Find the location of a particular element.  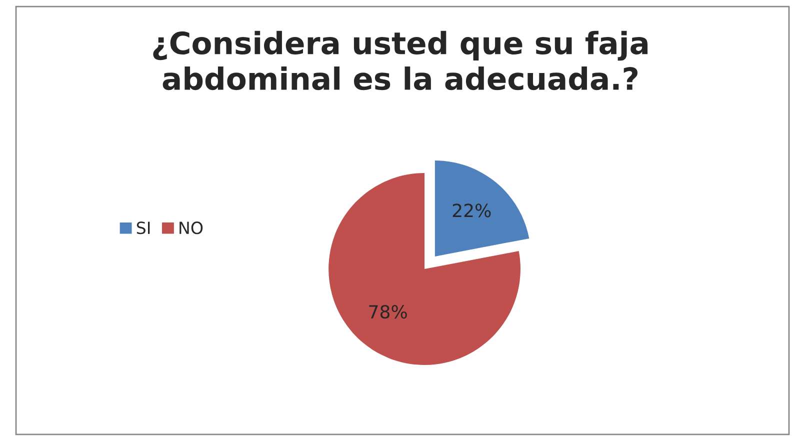

legend-label: NO is located at coordinates (191, 228).